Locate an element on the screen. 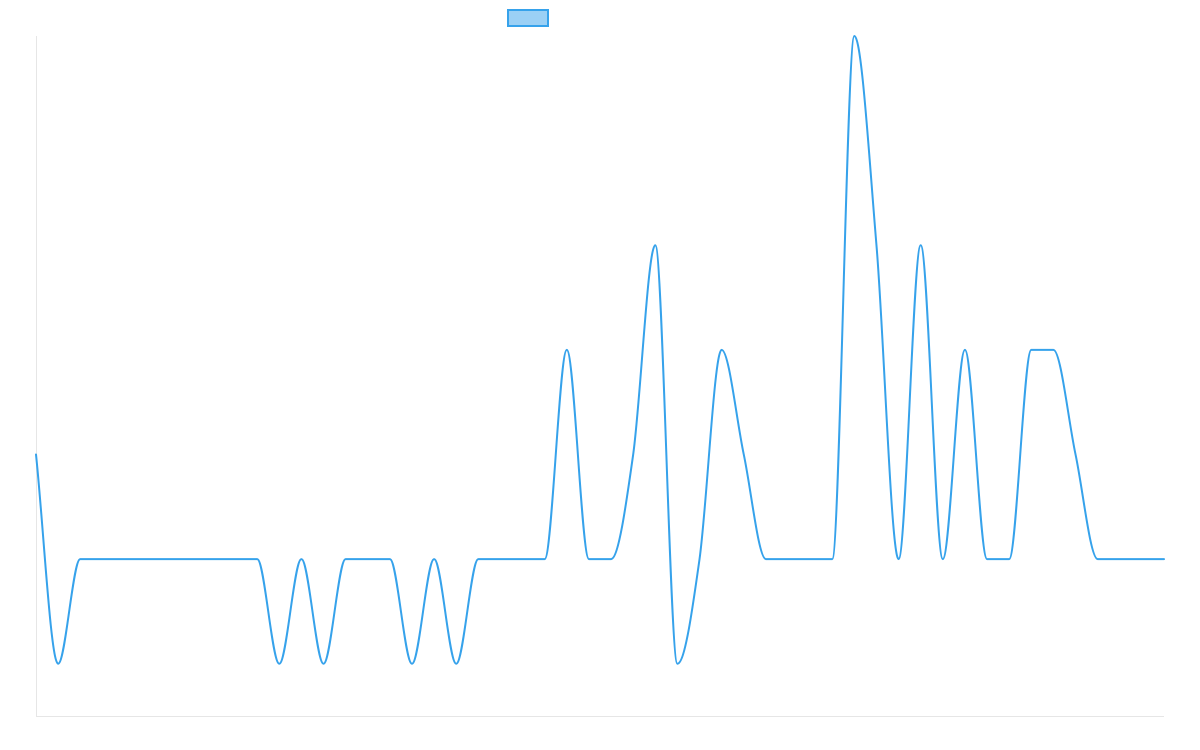  legend is located at coordinates (528, 18).